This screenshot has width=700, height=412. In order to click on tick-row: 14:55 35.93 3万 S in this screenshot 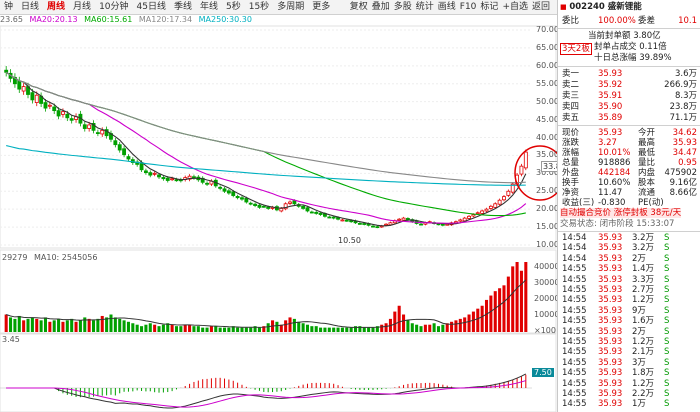, I will do `click(616, 362)`.